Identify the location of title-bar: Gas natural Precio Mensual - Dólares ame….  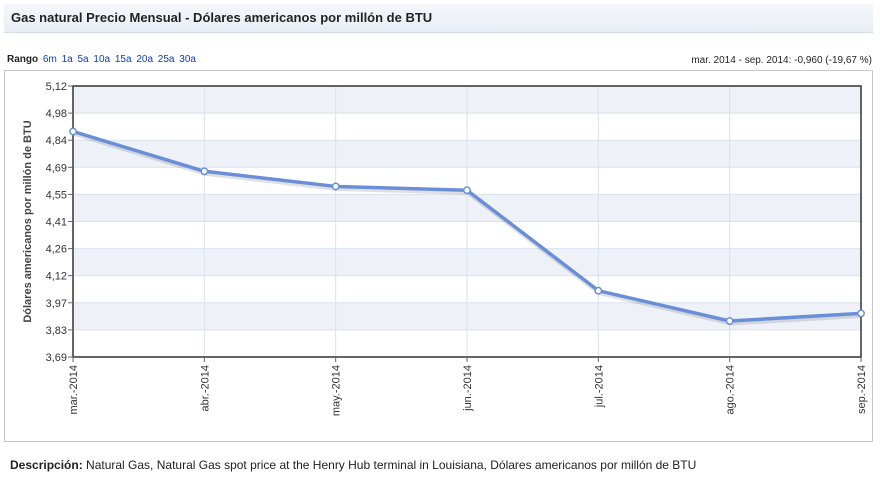
(438, 18).